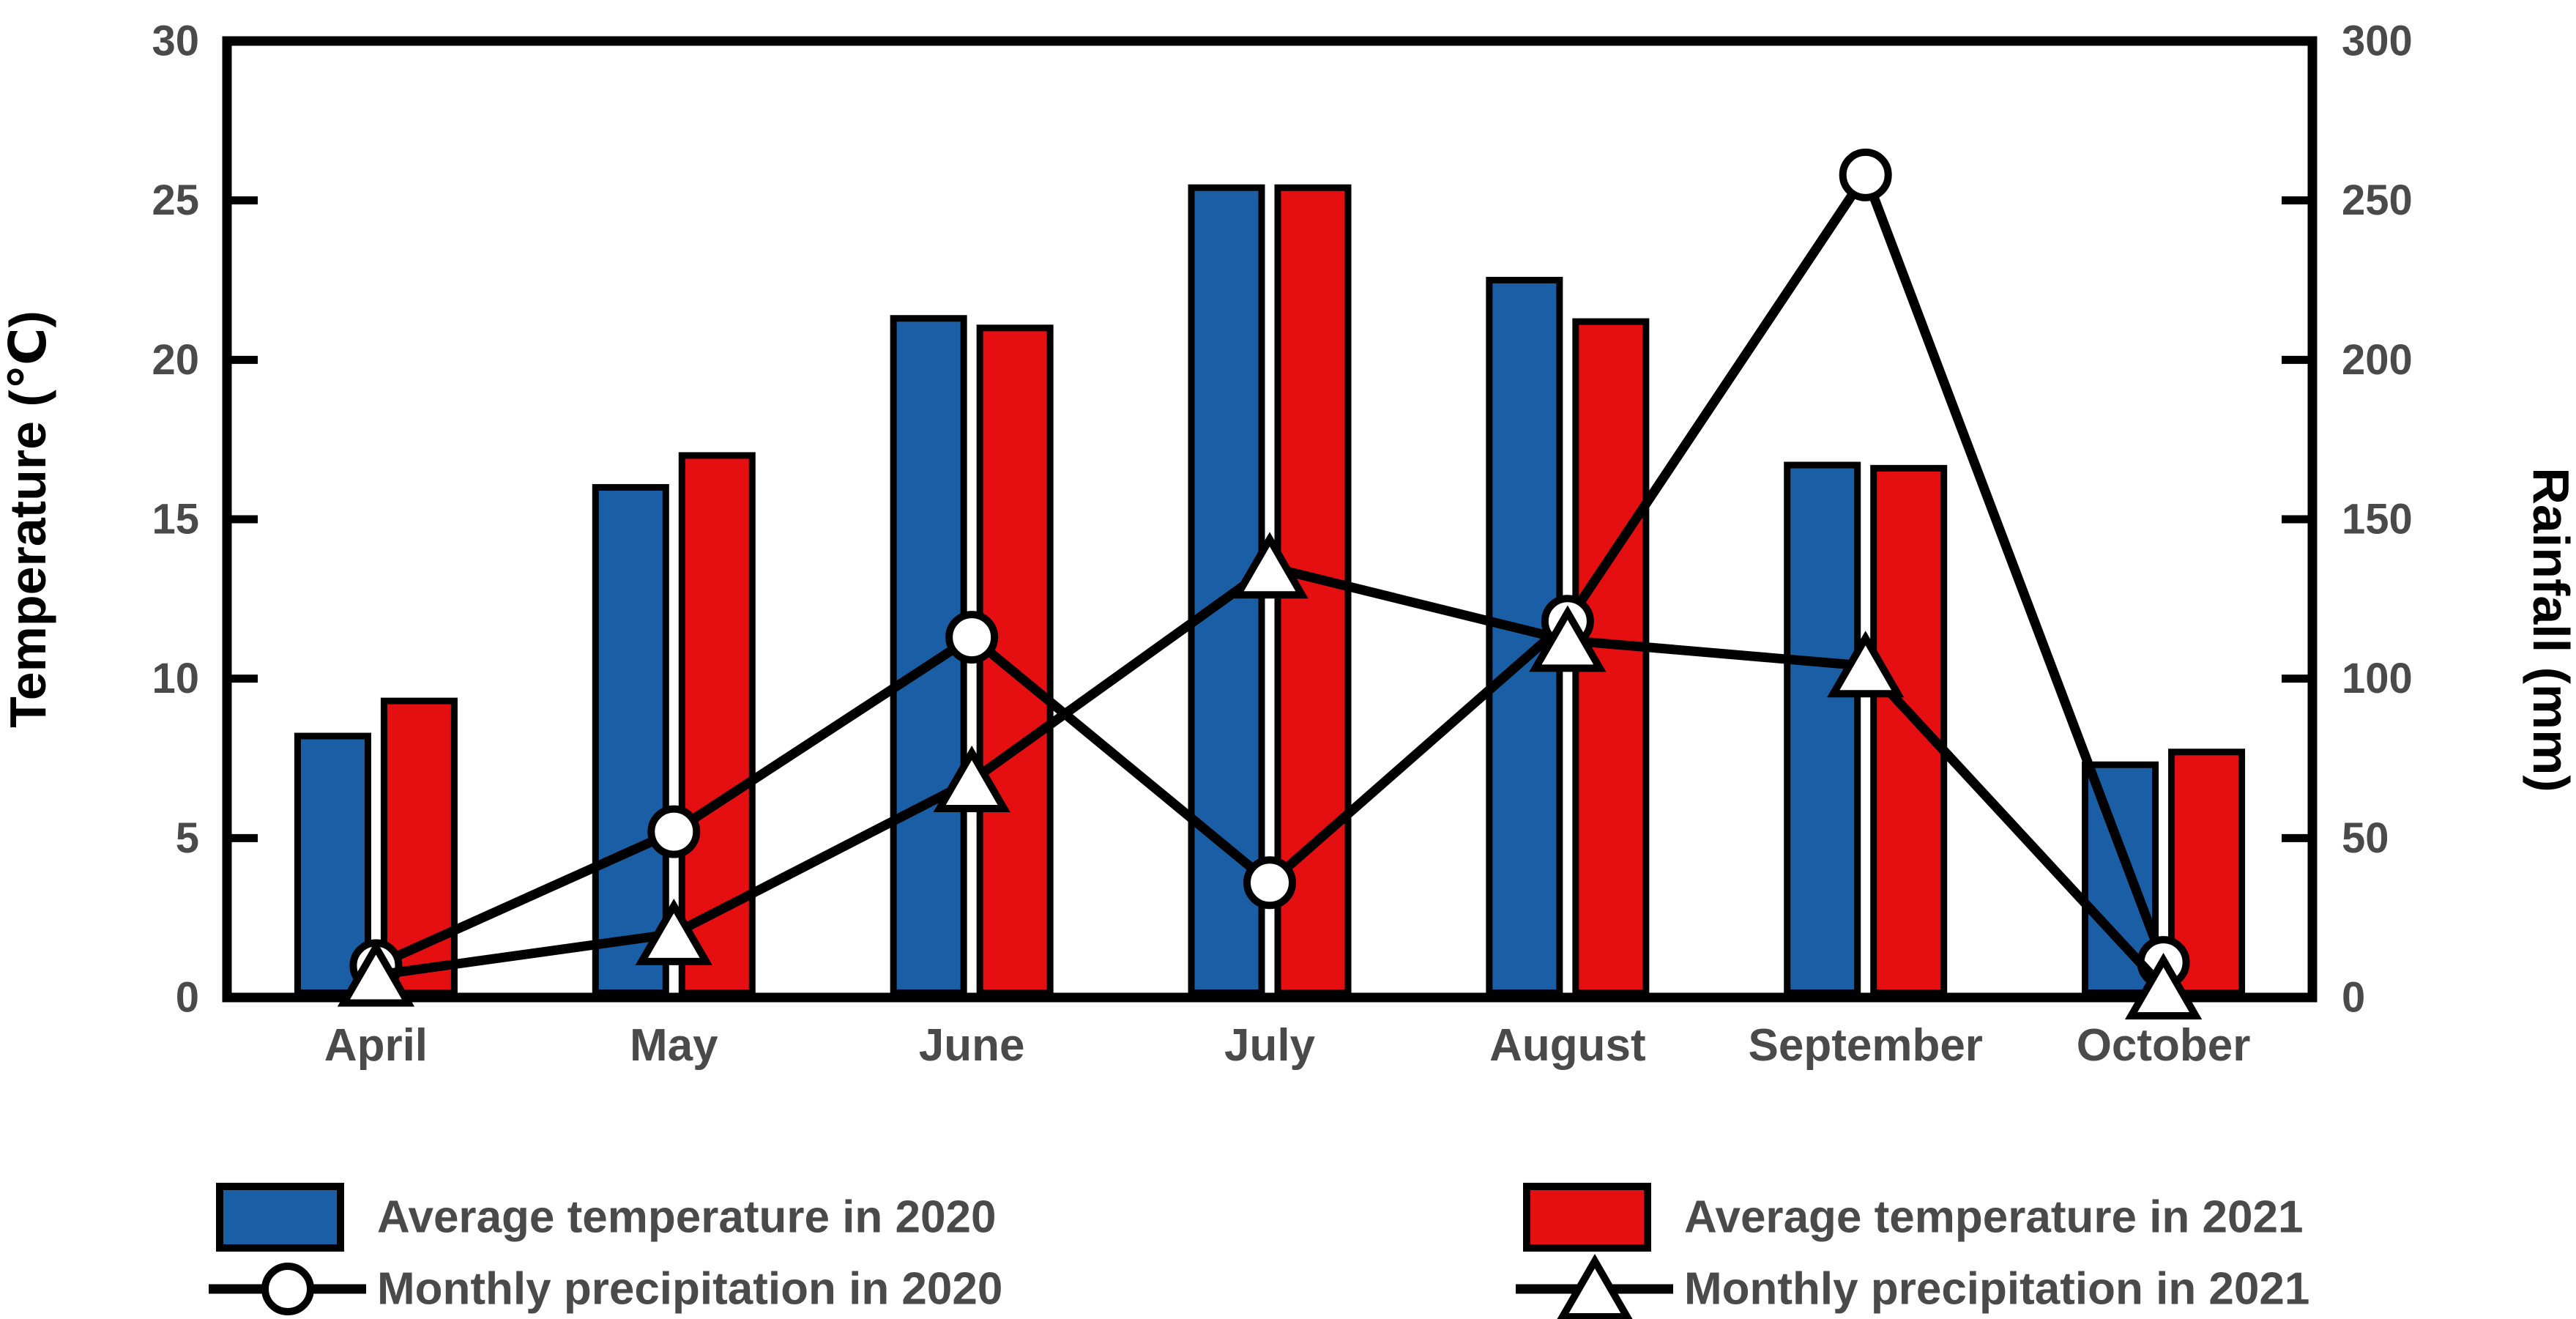  I want to click on marker-triangle-april, so click(376, 973).